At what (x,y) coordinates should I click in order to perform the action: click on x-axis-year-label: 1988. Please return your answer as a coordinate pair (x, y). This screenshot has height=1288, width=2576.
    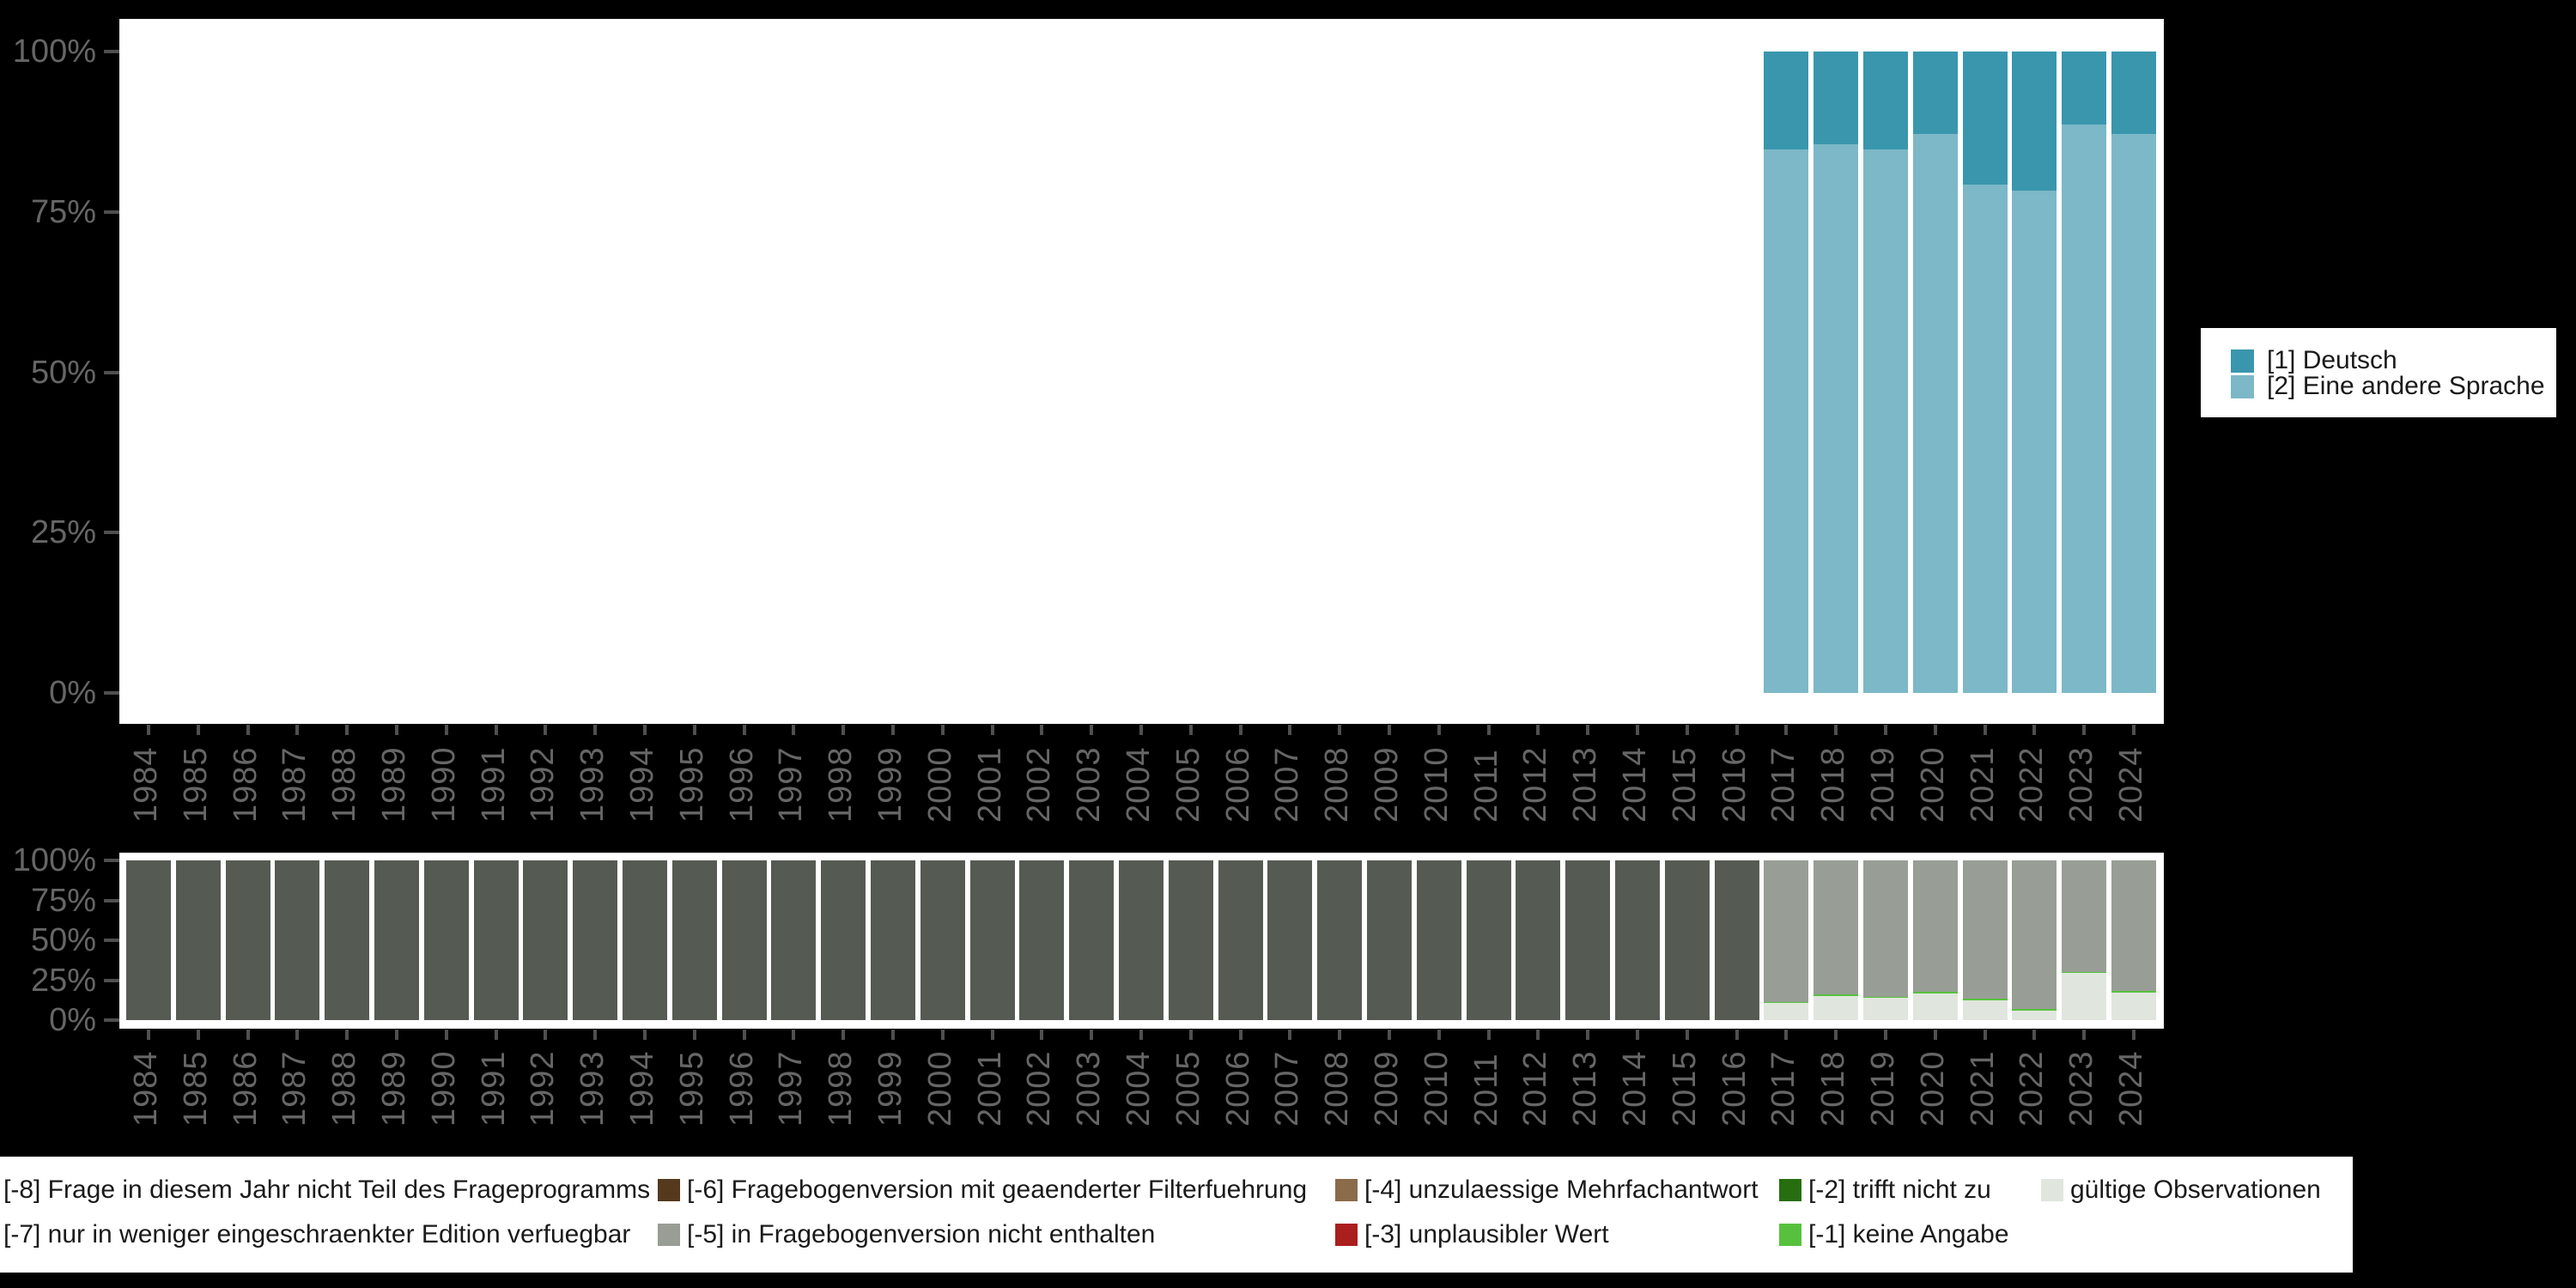
    Looking at the image, I should click on (345, 1089).